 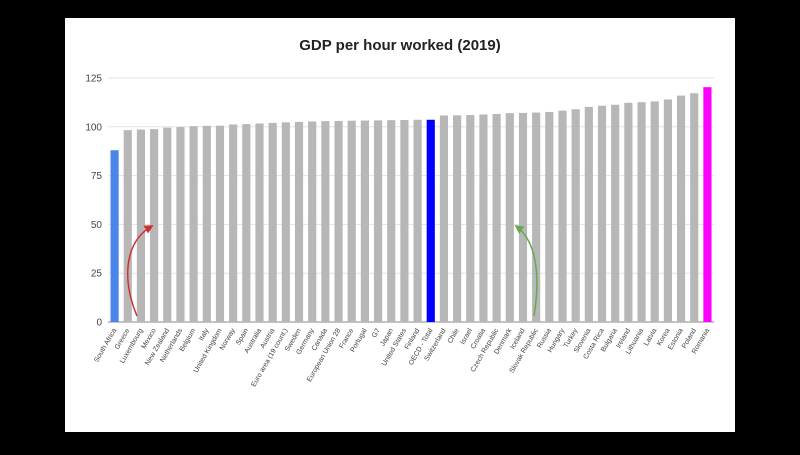 What do you see at coordinates (399, 45) in the screenshot?
I see `chart-title: GDP per hour worked (2019)` at bounding box center [399, 45].